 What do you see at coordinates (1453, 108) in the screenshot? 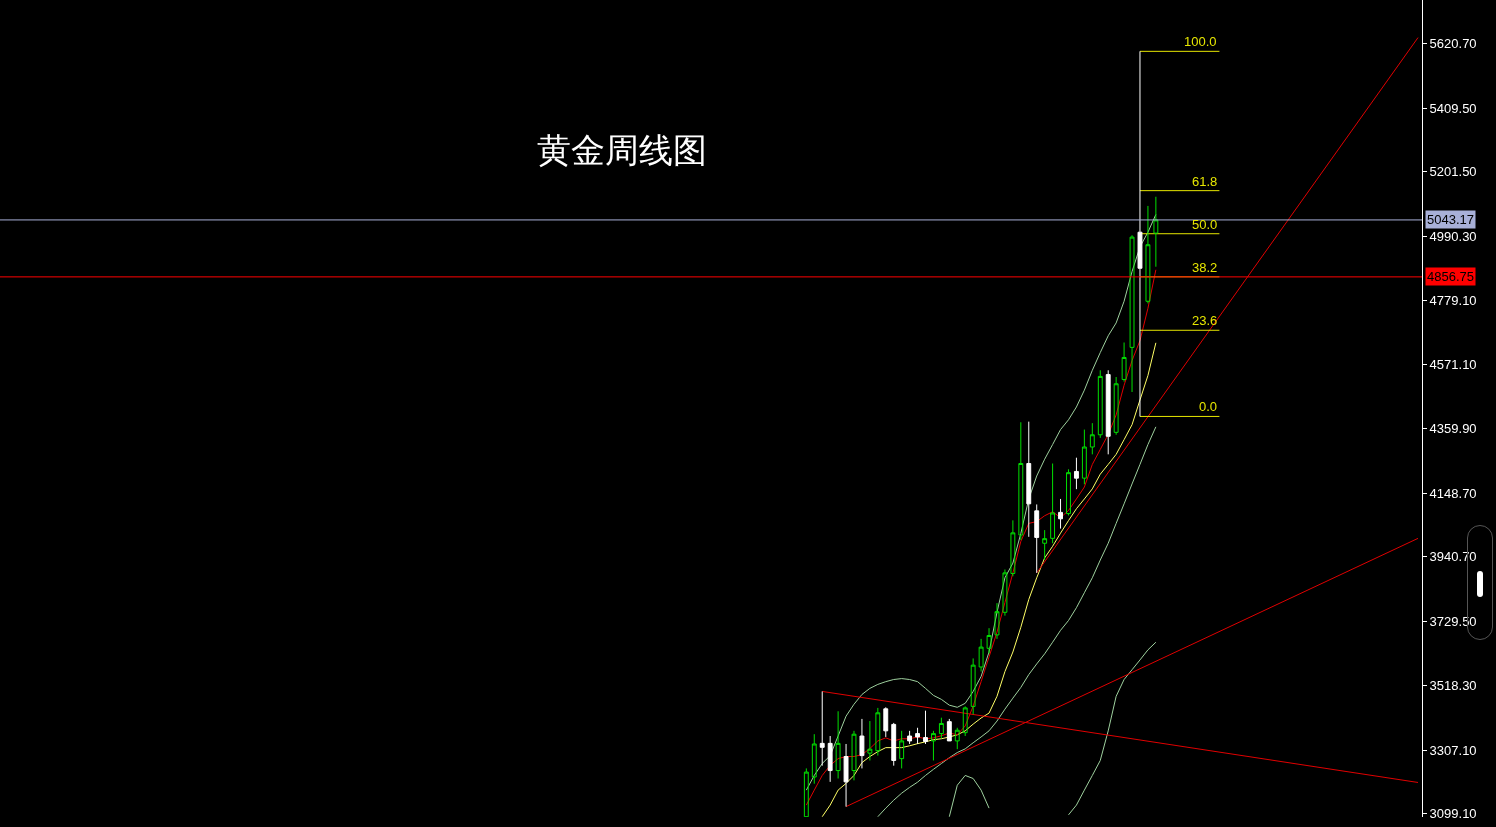
I see `y-tick-label: 5409.50` at bounding box center [1453, 108].